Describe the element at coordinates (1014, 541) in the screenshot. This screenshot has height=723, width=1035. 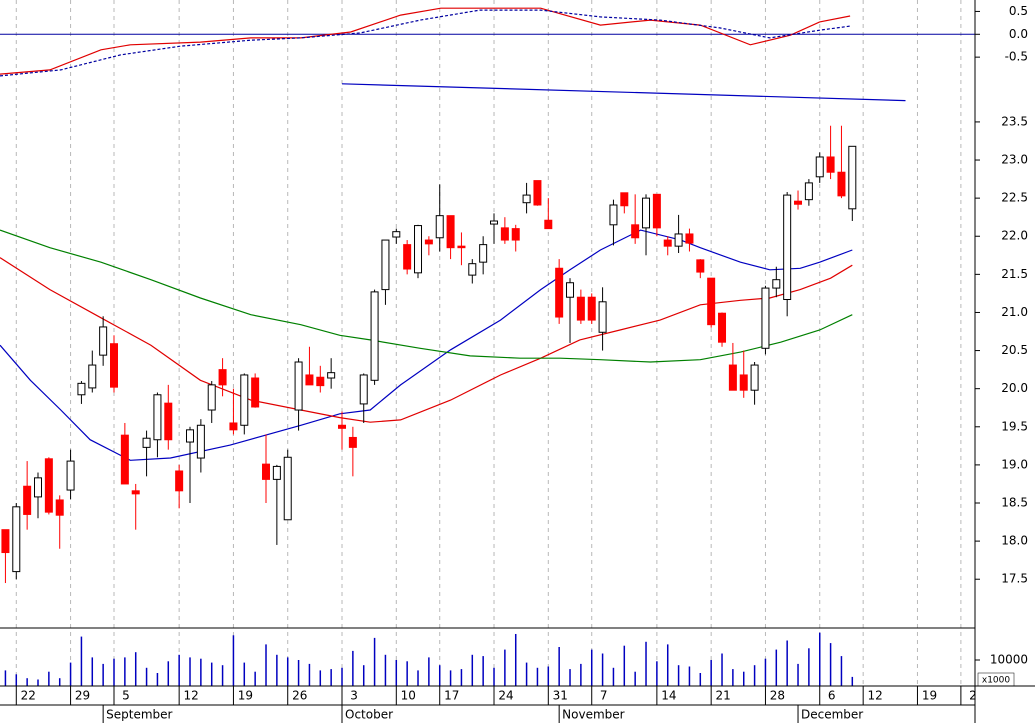
I see `y-tick-label: 18.0` at that location.